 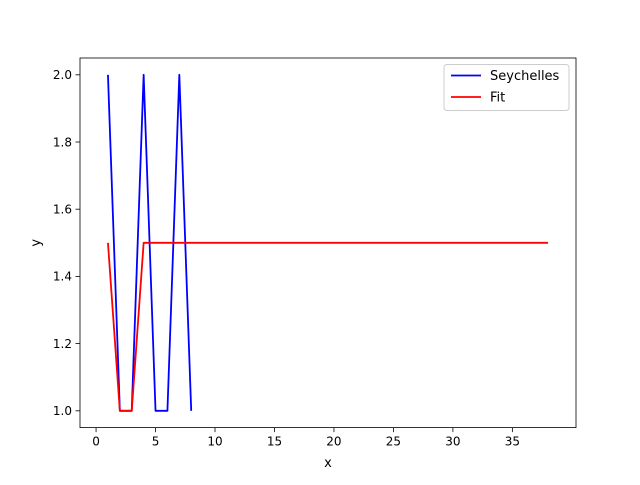 What do you see at coordinates (214, 442) in the screenshot?
I see `x-tick-label: 10` at bounding box center [214, 442].